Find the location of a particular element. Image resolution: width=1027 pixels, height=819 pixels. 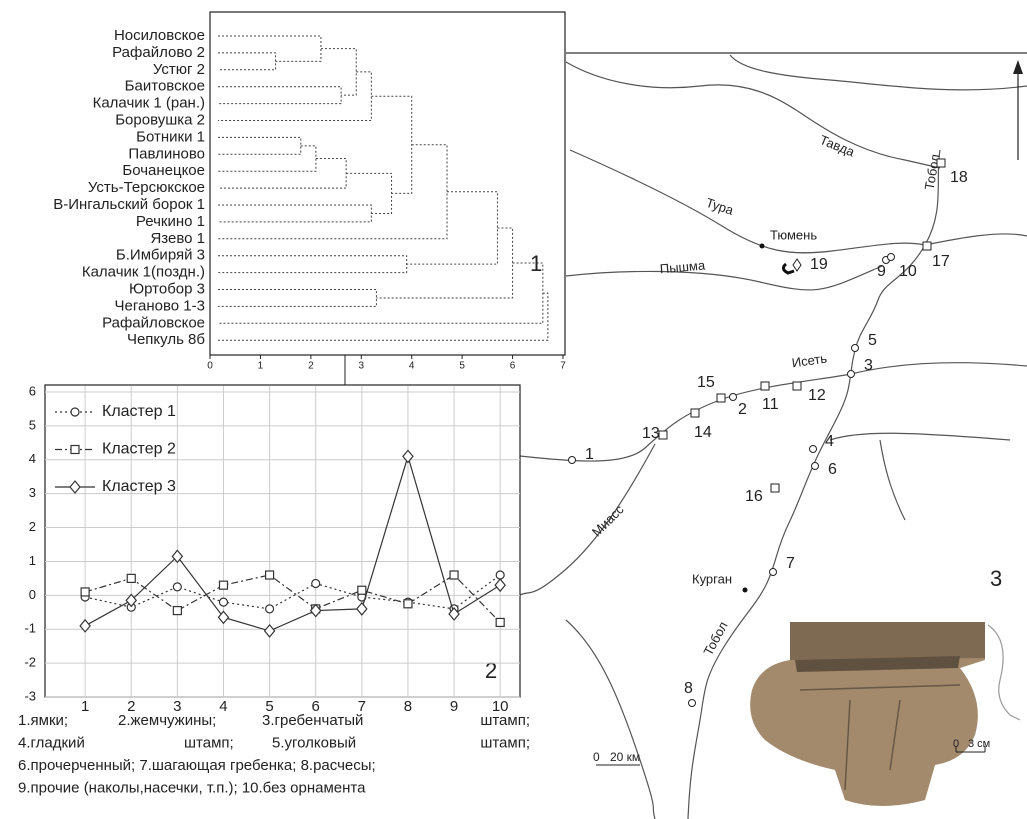

y-tick-label: -1 is located at coordinates (30, 628).